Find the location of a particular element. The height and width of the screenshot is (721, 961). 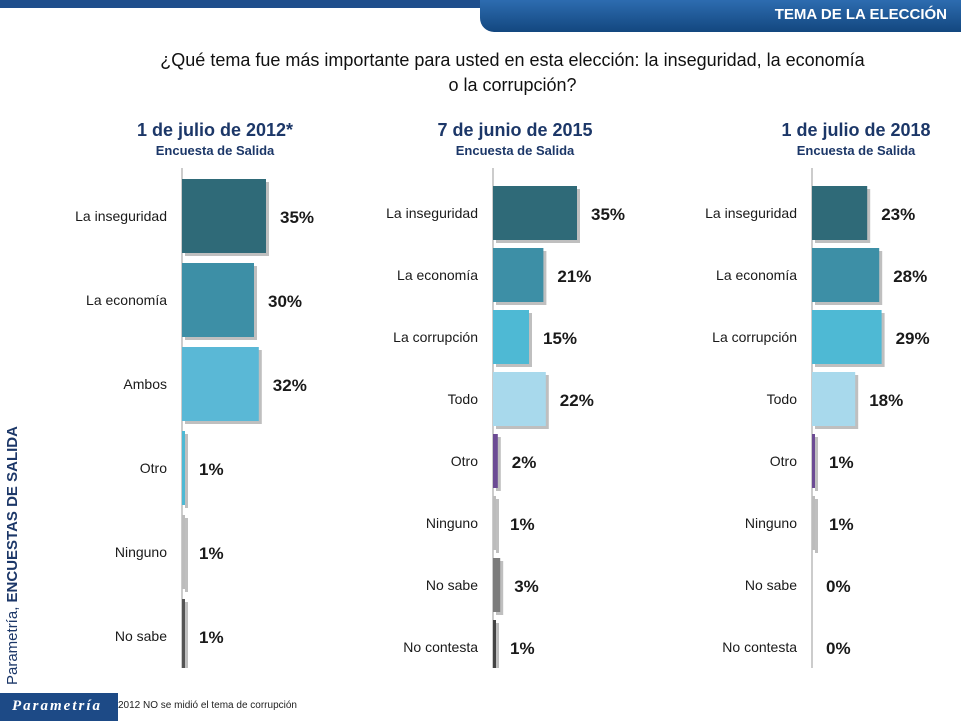

value-label-no-sabe: 3% is located at coordinates (526, 586).